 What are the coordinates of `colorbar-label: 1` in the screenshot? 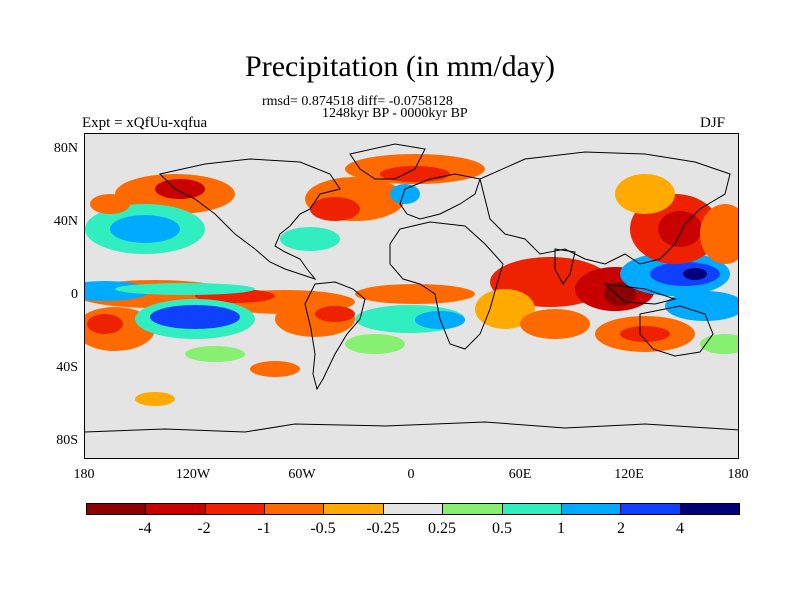 It's located at (561, 528).